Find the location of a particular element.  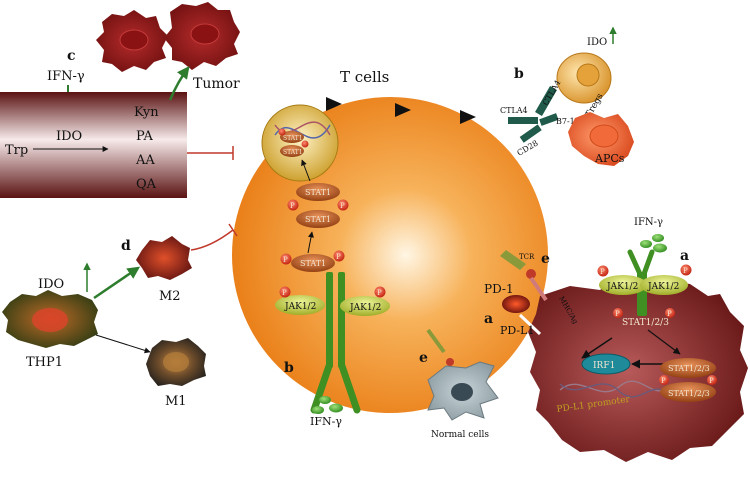

ctla4-receptor-upper is located at coordinates (546, 101).